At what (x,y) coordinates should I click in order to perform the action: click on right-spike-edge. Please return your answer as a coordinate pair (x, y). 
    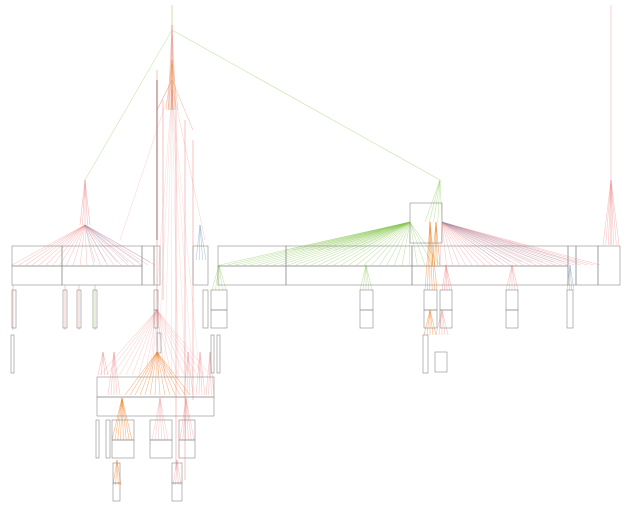
    Looking at the image, I should click on (610, 212).